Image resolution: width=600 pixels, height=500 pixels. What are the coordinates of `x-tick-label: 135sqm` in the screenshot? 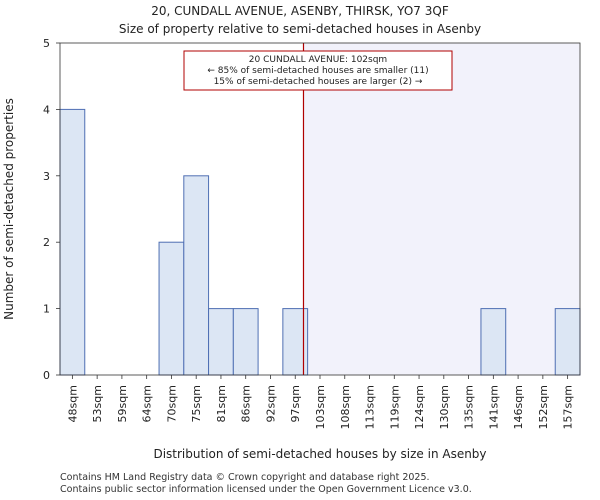 It's located at (469, 407).